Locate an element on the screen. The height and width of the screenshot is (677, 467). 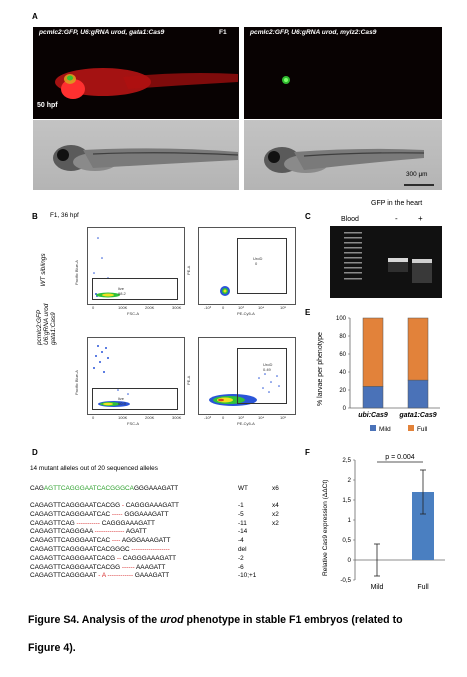
allele-indel: -14 is located at coordinates (243, 532).